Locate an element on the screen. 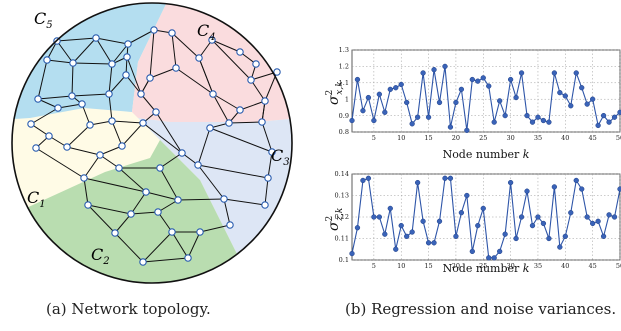  x-tick-label: 30 is located at coordinates (510, 266).